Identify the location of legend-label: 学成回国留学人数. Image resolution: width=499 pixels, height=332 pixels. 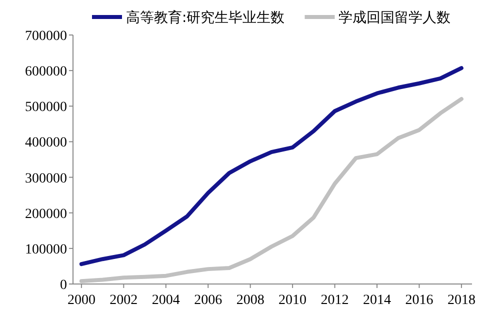
(394, 18).